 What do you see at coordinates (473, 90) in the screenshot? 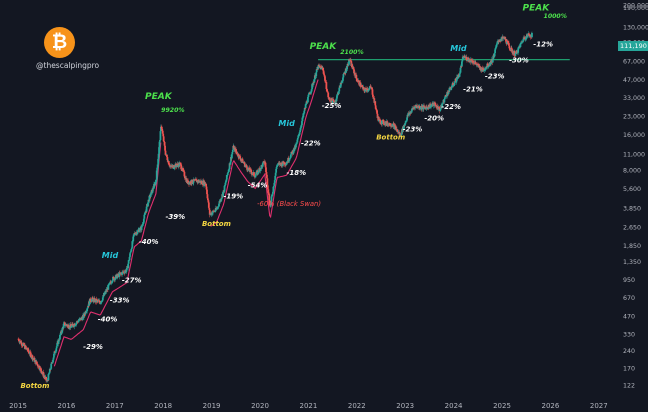
I see `annotation-pct: -21%` at bounding box center [473, 90].